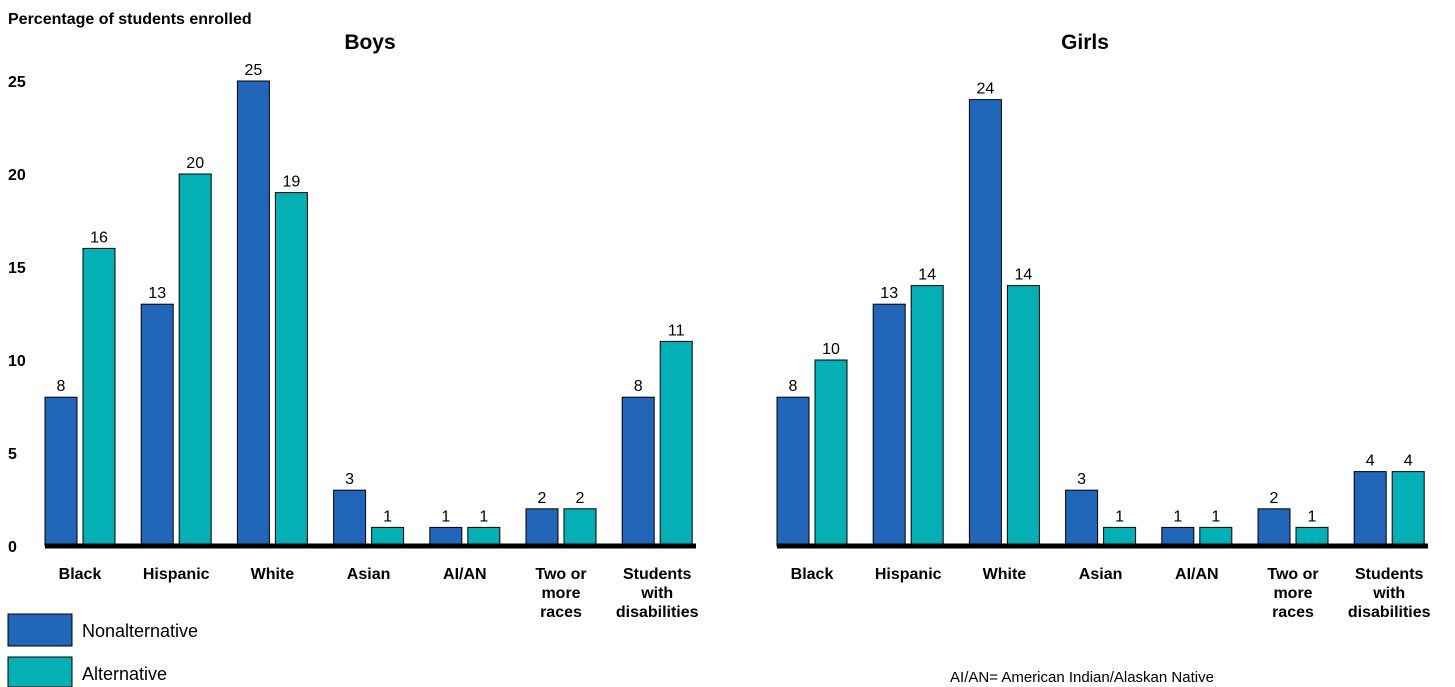 This screenshot has width=1455, height=687. I want to click on girls-category-label-students-with-disabilities: Students with disabilities, so click(1389, 593).